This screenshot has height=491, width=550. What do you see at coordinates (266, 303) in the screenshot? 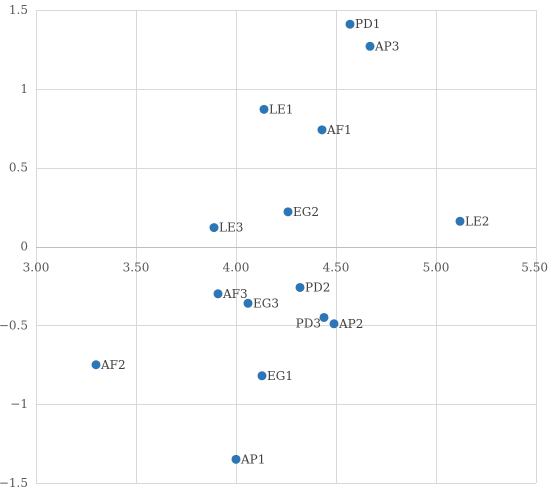
I see `data-point-label: EG3` at bounding box center [266, 303].